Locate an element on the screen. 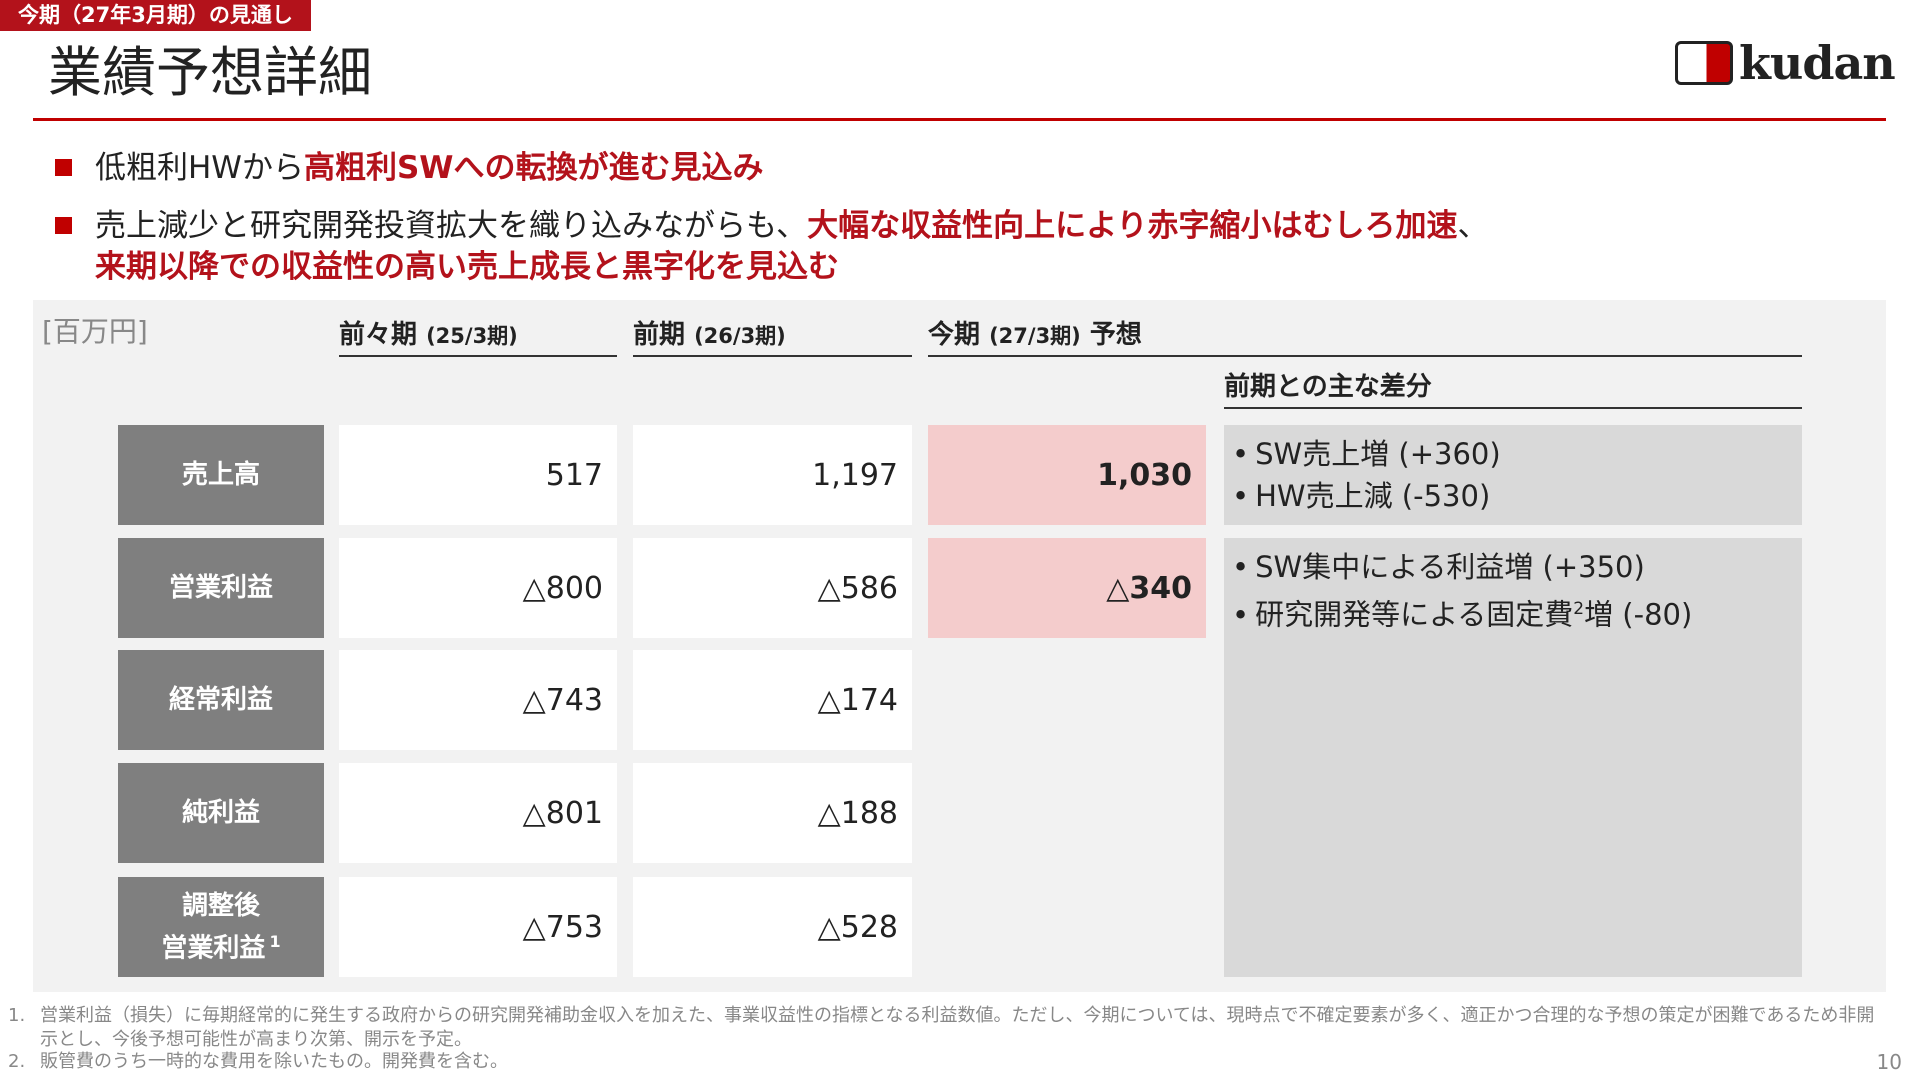 The height and width of the screenshot is (1080, 1920). bullet-text: 売上減少と研究開発投資拡大を織り込みながらも、 is located at coordinates (451, 226).